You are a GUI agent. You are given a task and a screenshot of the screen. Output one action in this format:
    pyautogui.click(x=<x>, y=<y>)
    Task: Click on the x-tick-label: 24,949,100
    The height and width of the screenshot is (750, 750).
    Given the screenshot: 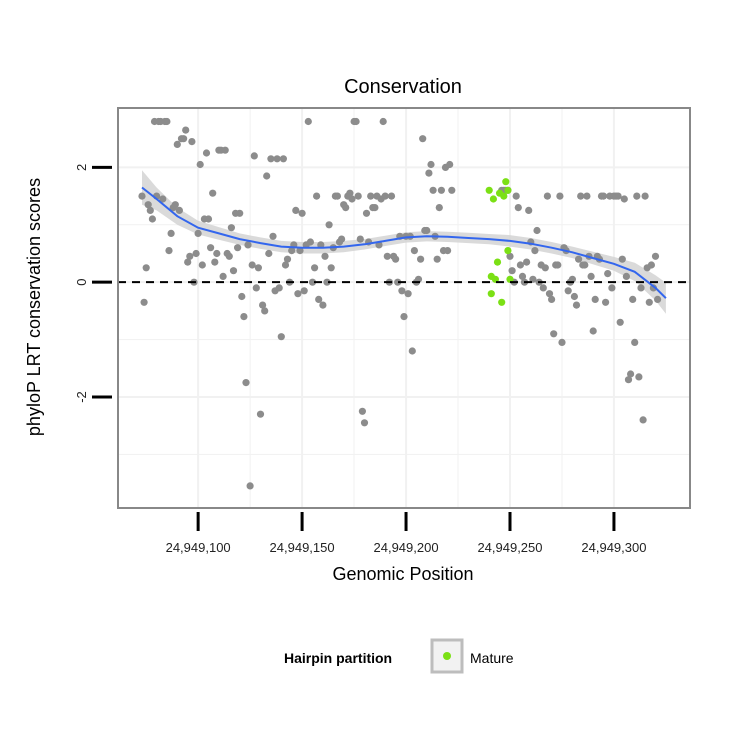 What is the action you would take?
    pyautogui.click(x=198, y=547)
    